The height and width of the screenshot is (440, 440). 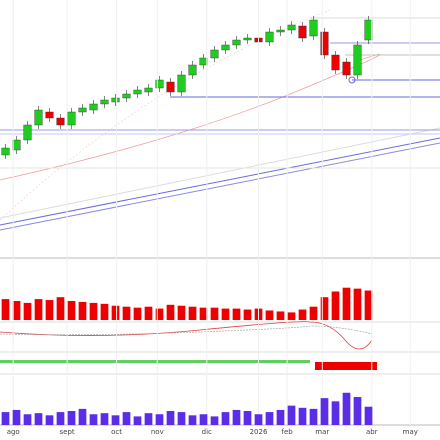 I want to click on oscillator-line, so click(x=186, y=335).